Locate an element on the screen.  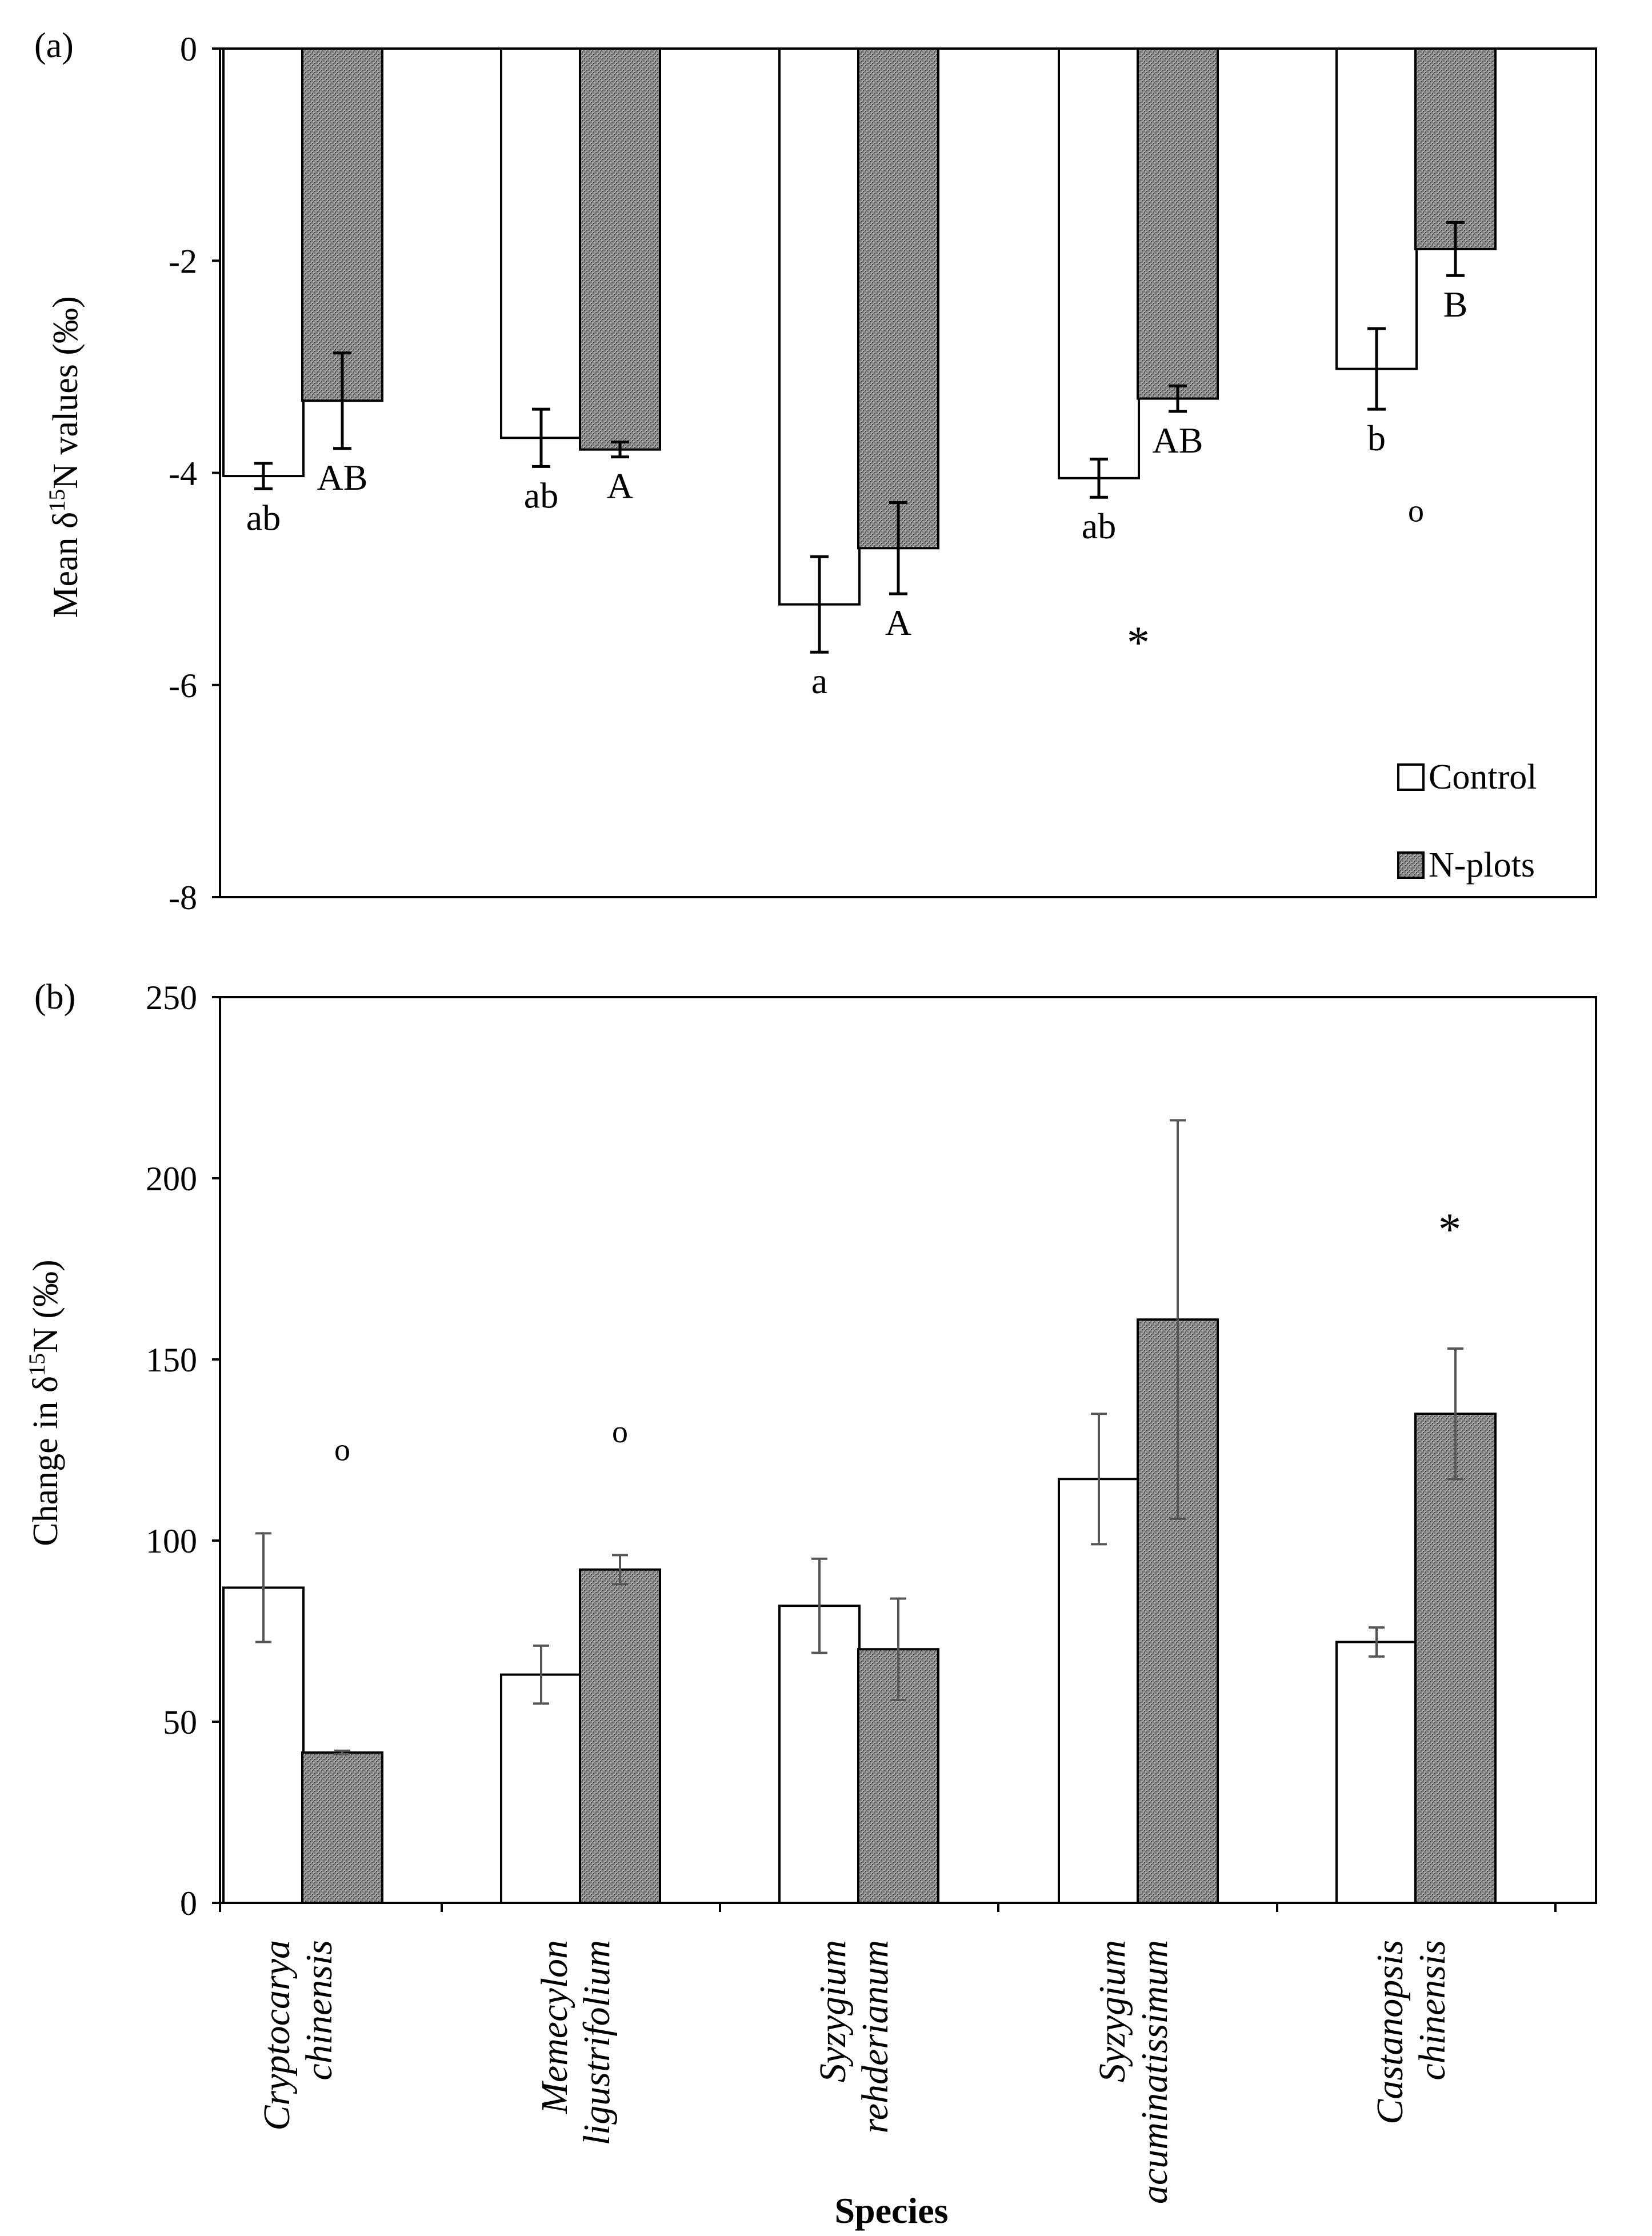
panel-b-y-tick-label: 200 is located at coordinates (171, 1179).